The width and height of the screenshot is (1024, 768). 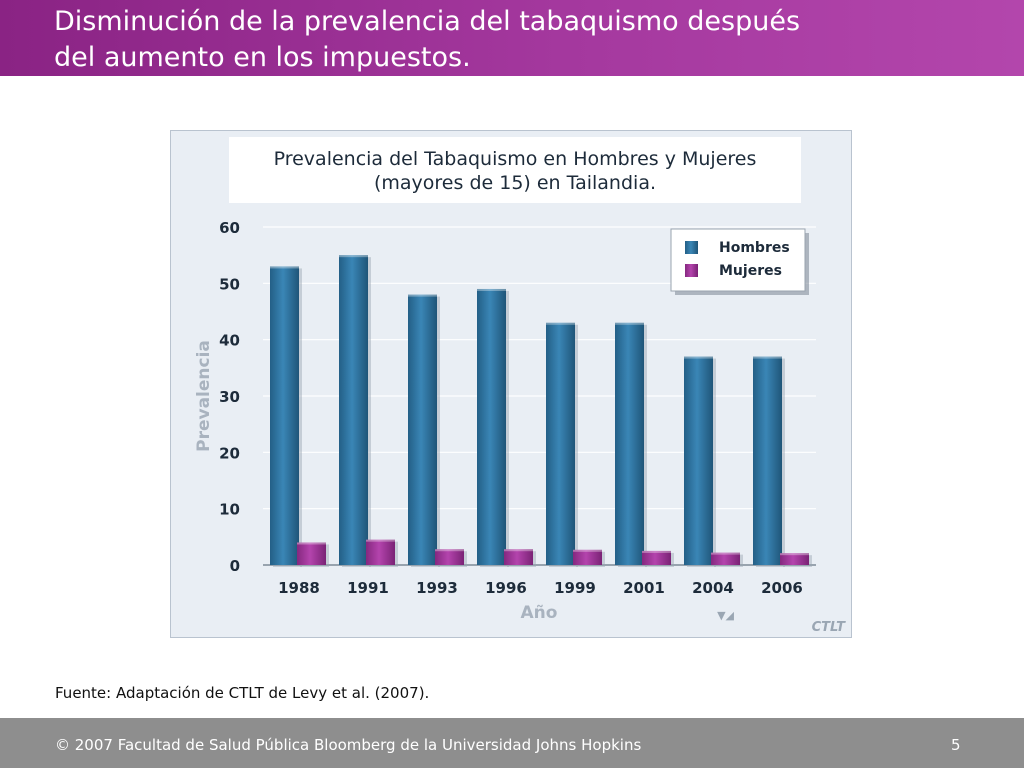 I want to click on y-tick-labels: 0 10 20 30 40 50 60, so click(x=229, y=397).